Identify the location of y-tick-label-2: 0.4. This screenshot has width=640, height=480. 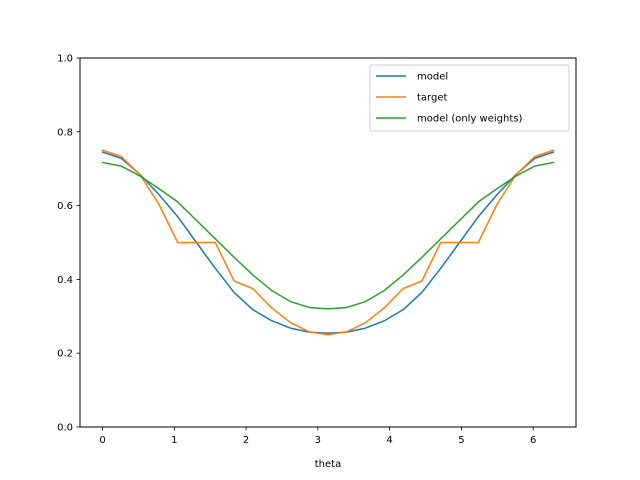
(65, 280).